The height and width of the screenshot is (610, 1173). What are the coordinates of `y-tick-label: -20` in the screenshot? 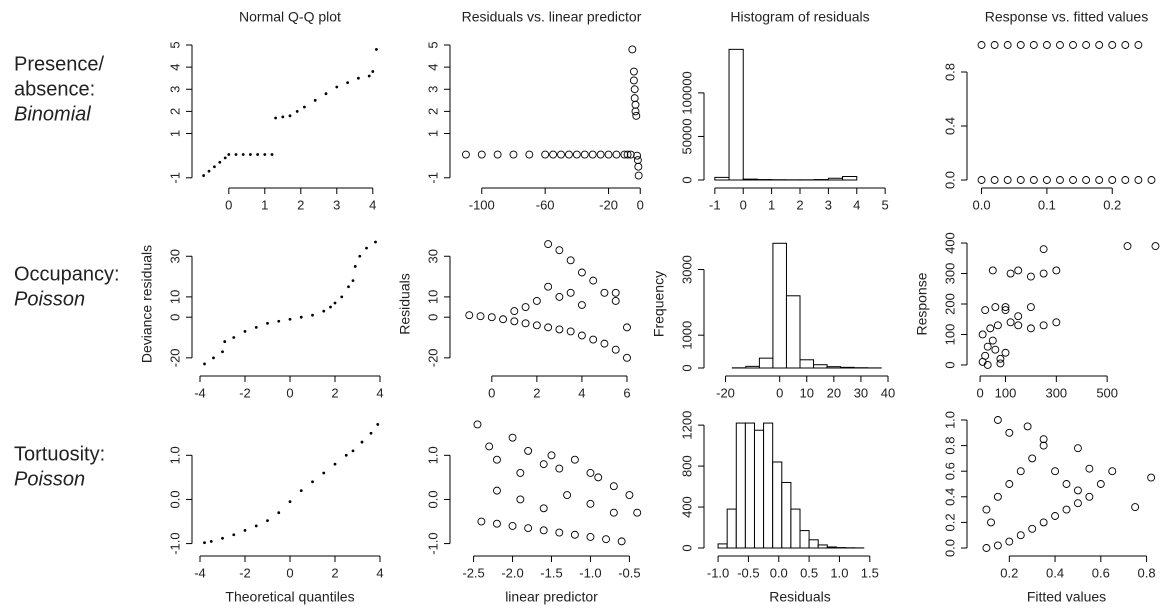 It's located at (432, 357).